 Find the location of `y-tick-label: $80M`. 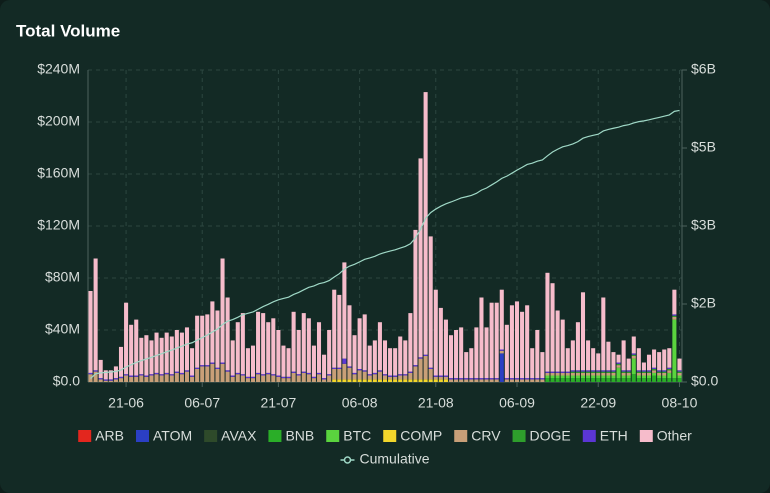

y-tick-label: $80M is located at coordinates (62, 277).